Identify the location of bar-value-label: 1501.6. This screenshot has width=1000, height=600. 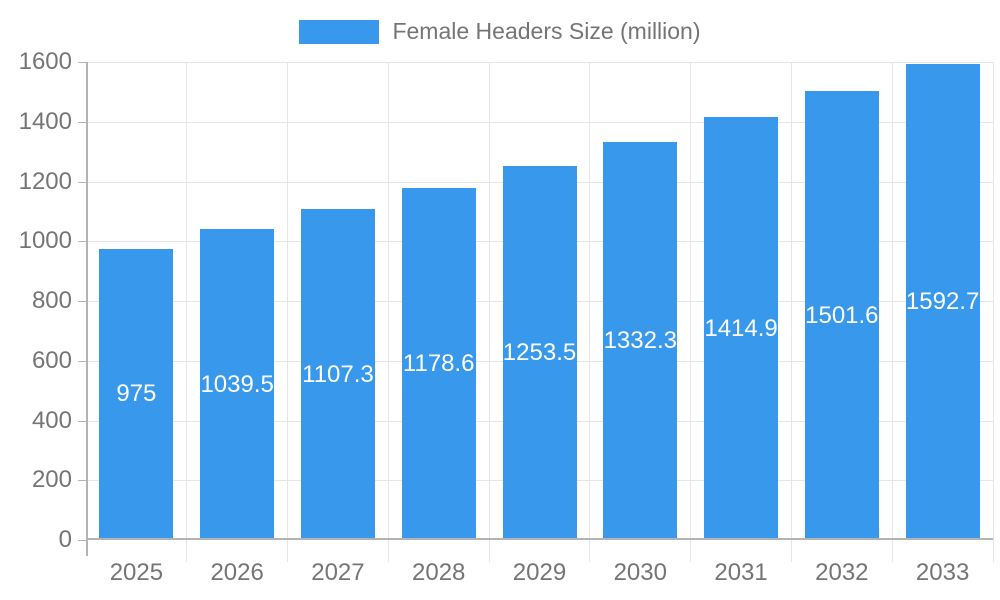
(842, 315).